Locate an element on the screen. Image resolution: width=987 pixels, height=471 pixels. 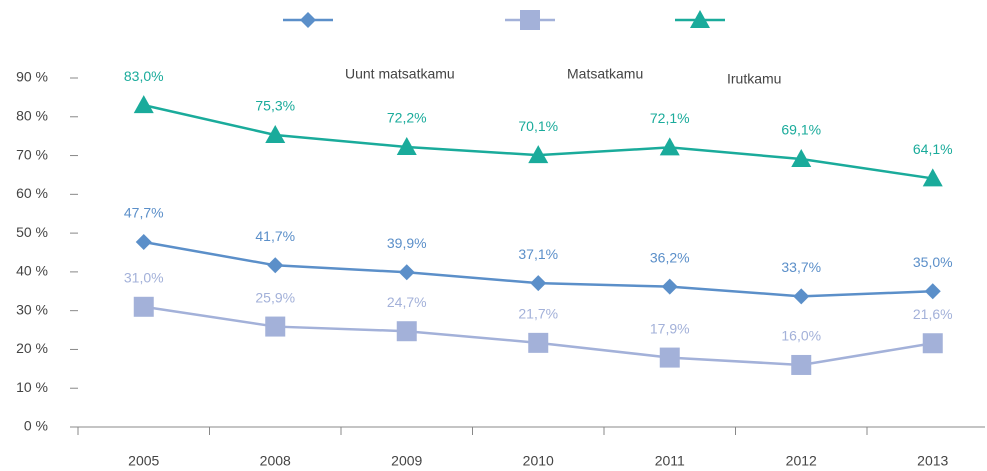
data-label: 64,1% is located at coordinates (933, 149).